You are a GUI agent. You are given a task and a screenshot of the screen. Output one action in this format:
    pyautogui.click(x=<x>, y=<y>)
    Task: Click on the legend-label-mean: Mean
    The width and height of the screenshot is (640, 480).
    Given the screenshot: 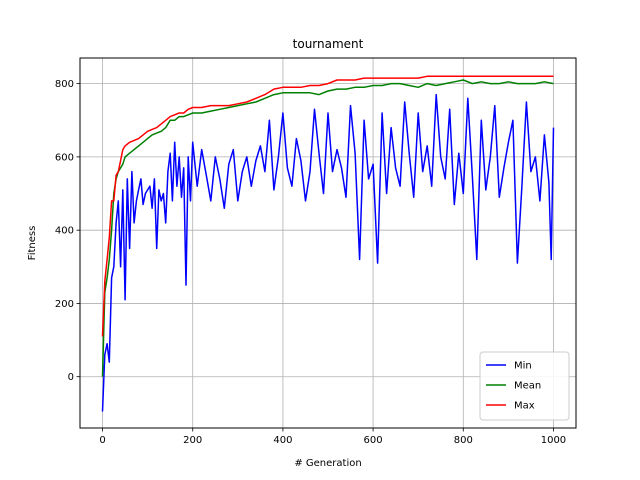 What is the action you would take?
    pyautogui.click(x=527, y=386)
    